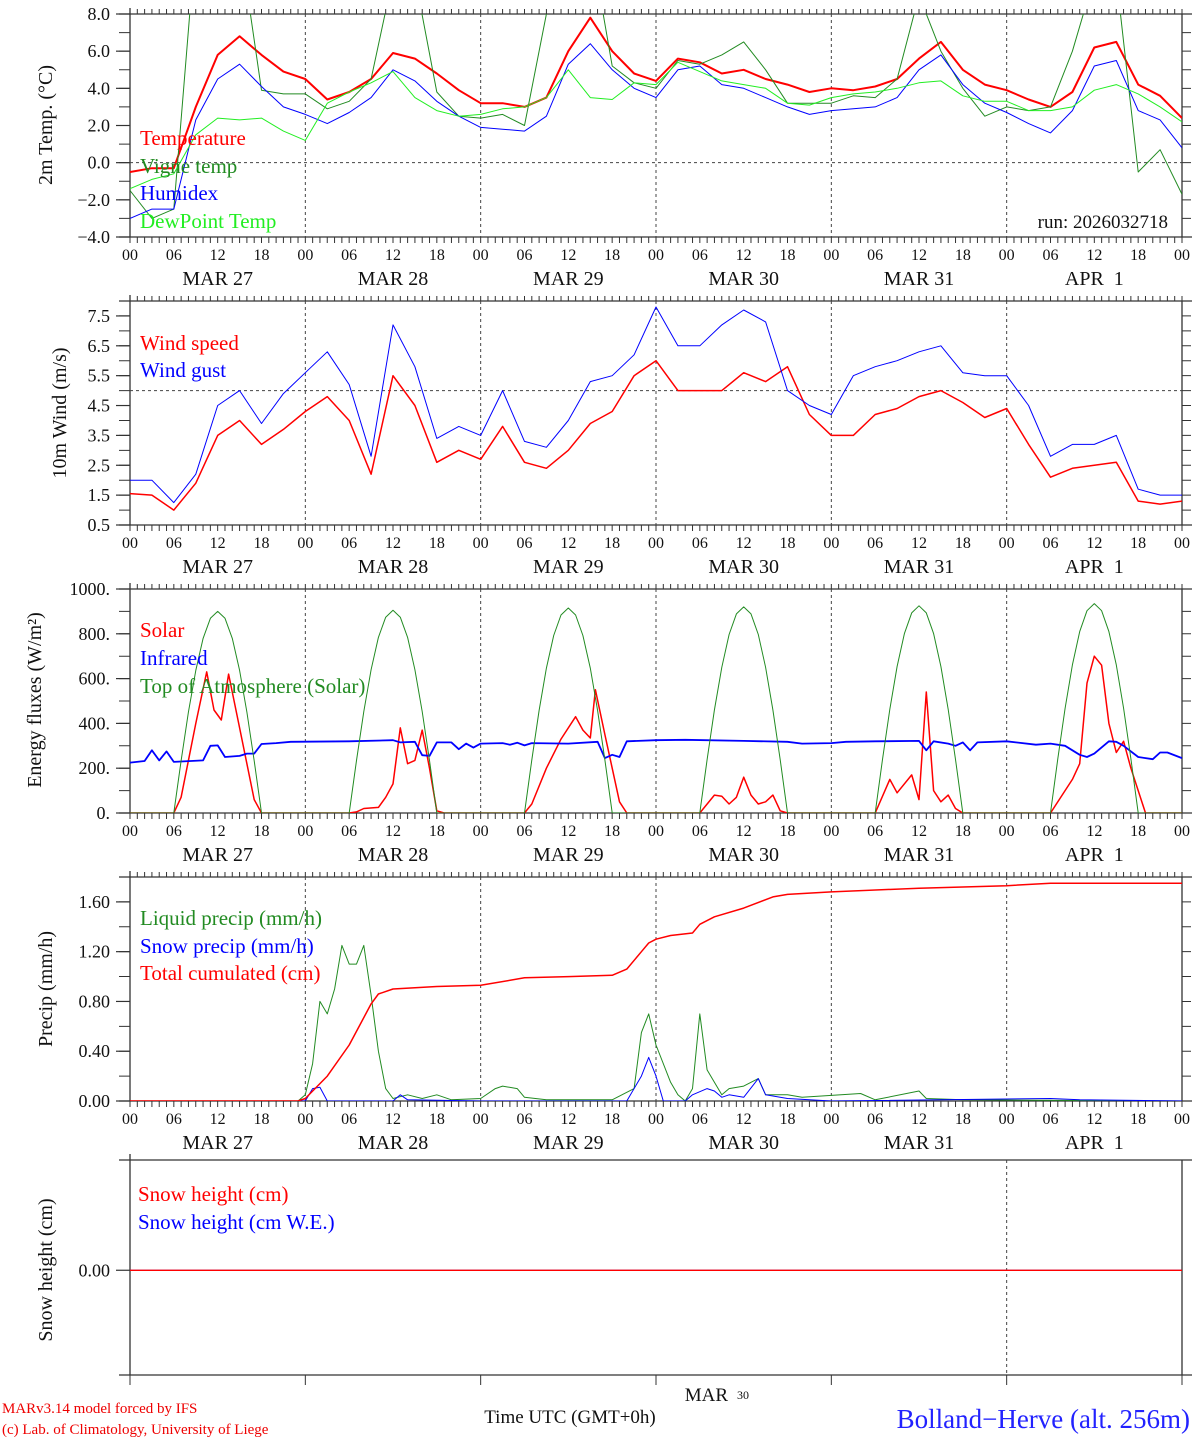  I want to click on ytitle-precip: Precip (mm/h), so click(46, 989).